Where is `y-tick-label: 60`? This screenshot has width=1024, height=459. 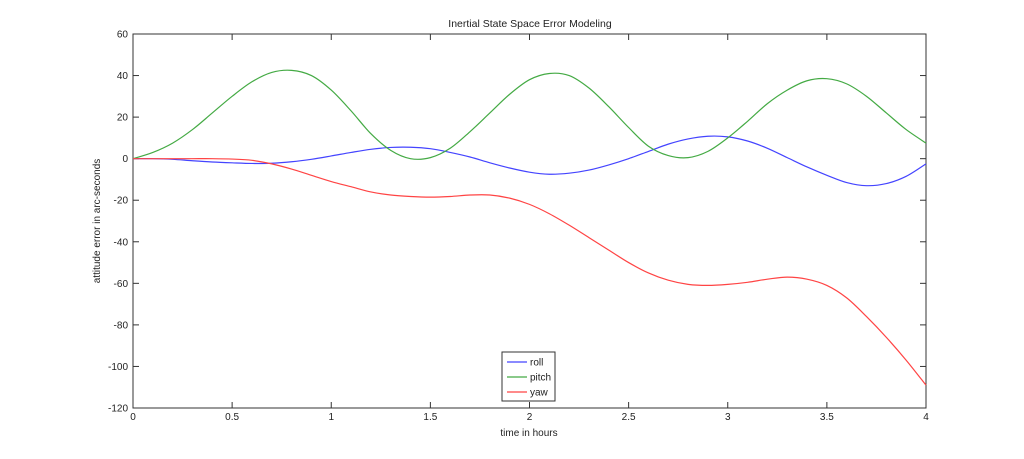
y-tick-label: 60 is located at coordinates (123, 35).